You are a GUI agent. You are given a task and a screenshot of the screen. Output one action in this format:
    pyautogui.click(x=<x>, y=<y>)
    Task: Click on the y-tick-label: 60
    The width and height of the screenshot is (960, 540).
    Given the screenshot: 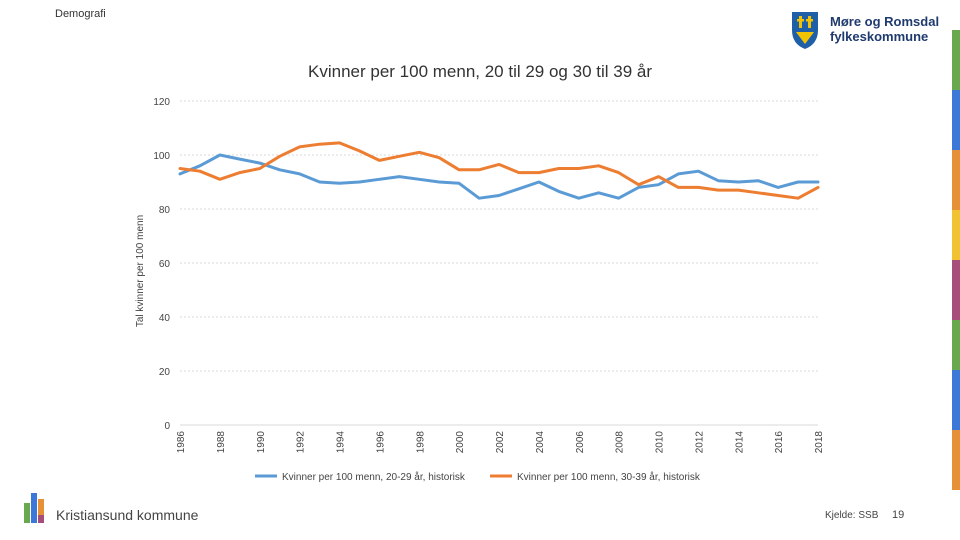 What is the action you would take?
    pyautogui.click(x=165, y=264)
    